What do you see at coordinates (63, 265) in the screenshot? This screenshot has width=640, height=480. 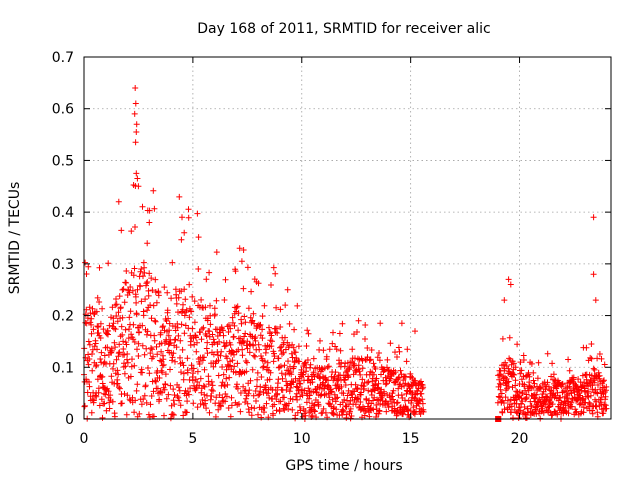 I see `y-tick-label: 0.3` at bounding box center [63, 265].